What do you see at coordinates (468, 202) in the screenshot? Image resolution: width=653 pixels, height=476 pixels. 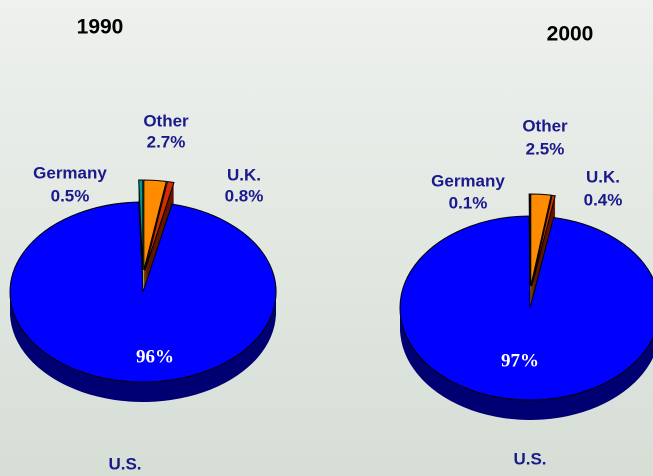 I see `value-label: 0.1%` at bounding box center [468, 202].